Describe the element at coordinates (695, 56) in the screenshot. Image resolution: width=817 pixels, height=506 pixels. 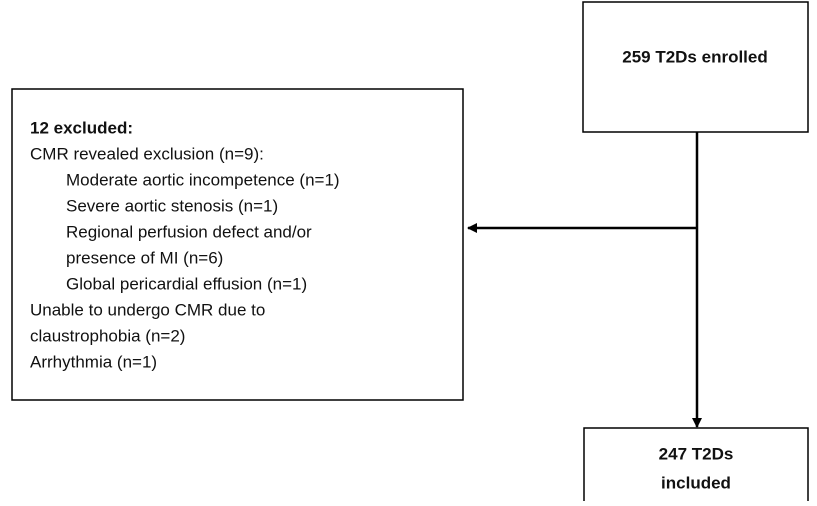
I see `enrolled-label: 259 T2Ds enrolled` at that location.